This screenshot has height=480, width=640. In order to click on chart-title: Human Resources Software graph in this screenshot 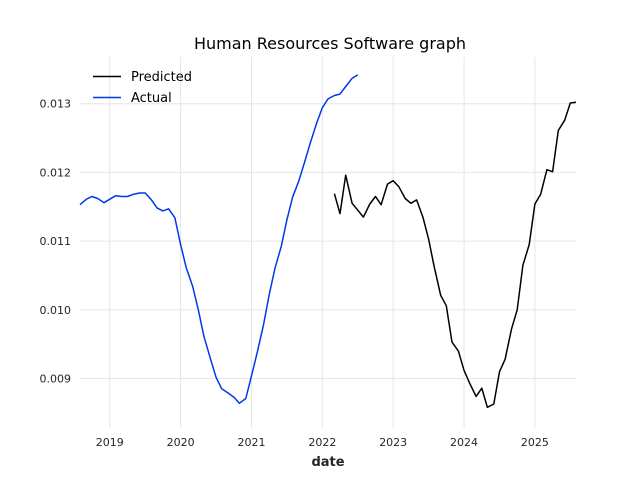, I will do `click(330, 43)`.